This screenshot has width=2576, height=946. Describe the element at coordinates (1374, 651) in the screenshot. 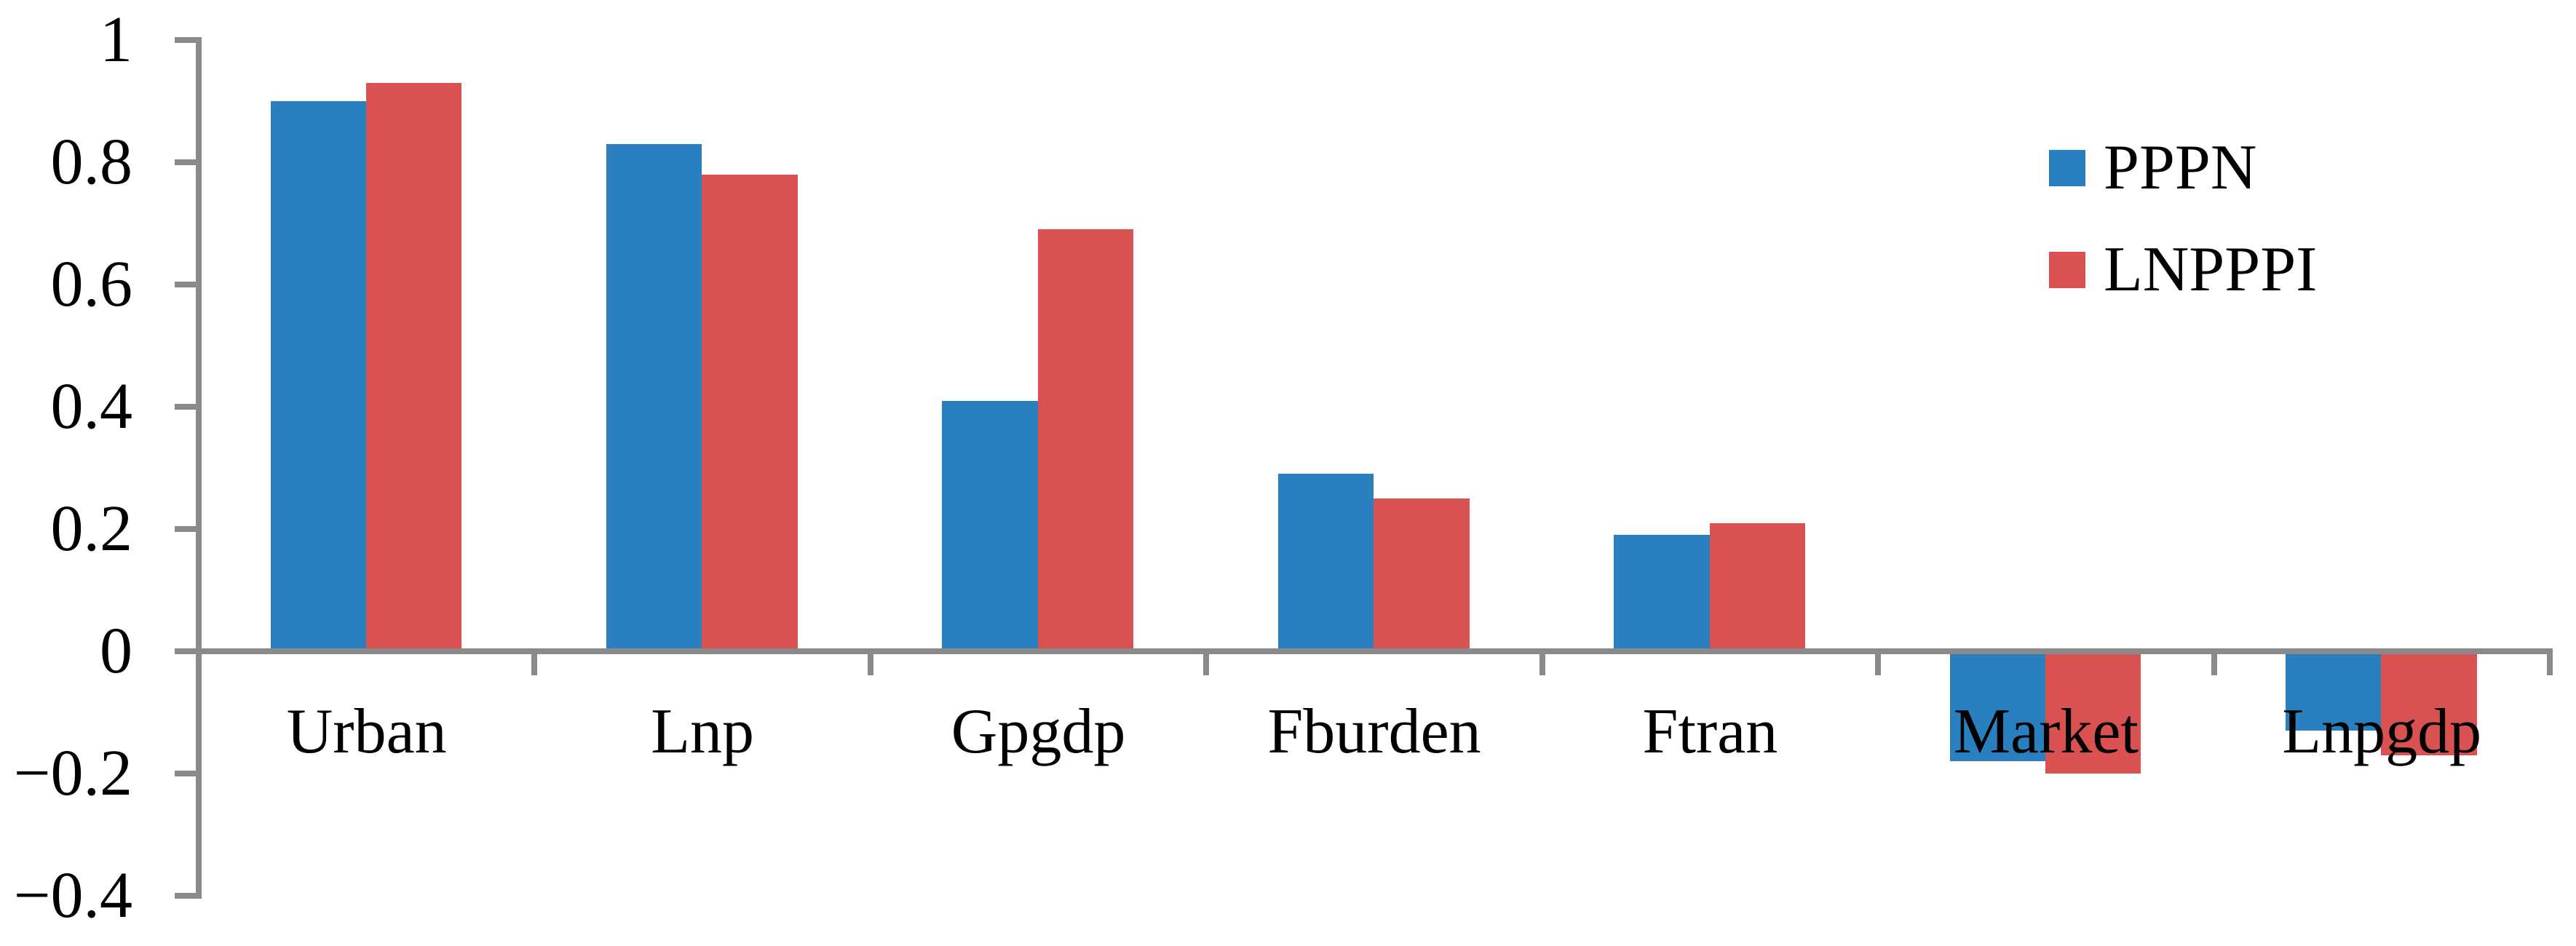

I see `x-axis-baseline` at that location.